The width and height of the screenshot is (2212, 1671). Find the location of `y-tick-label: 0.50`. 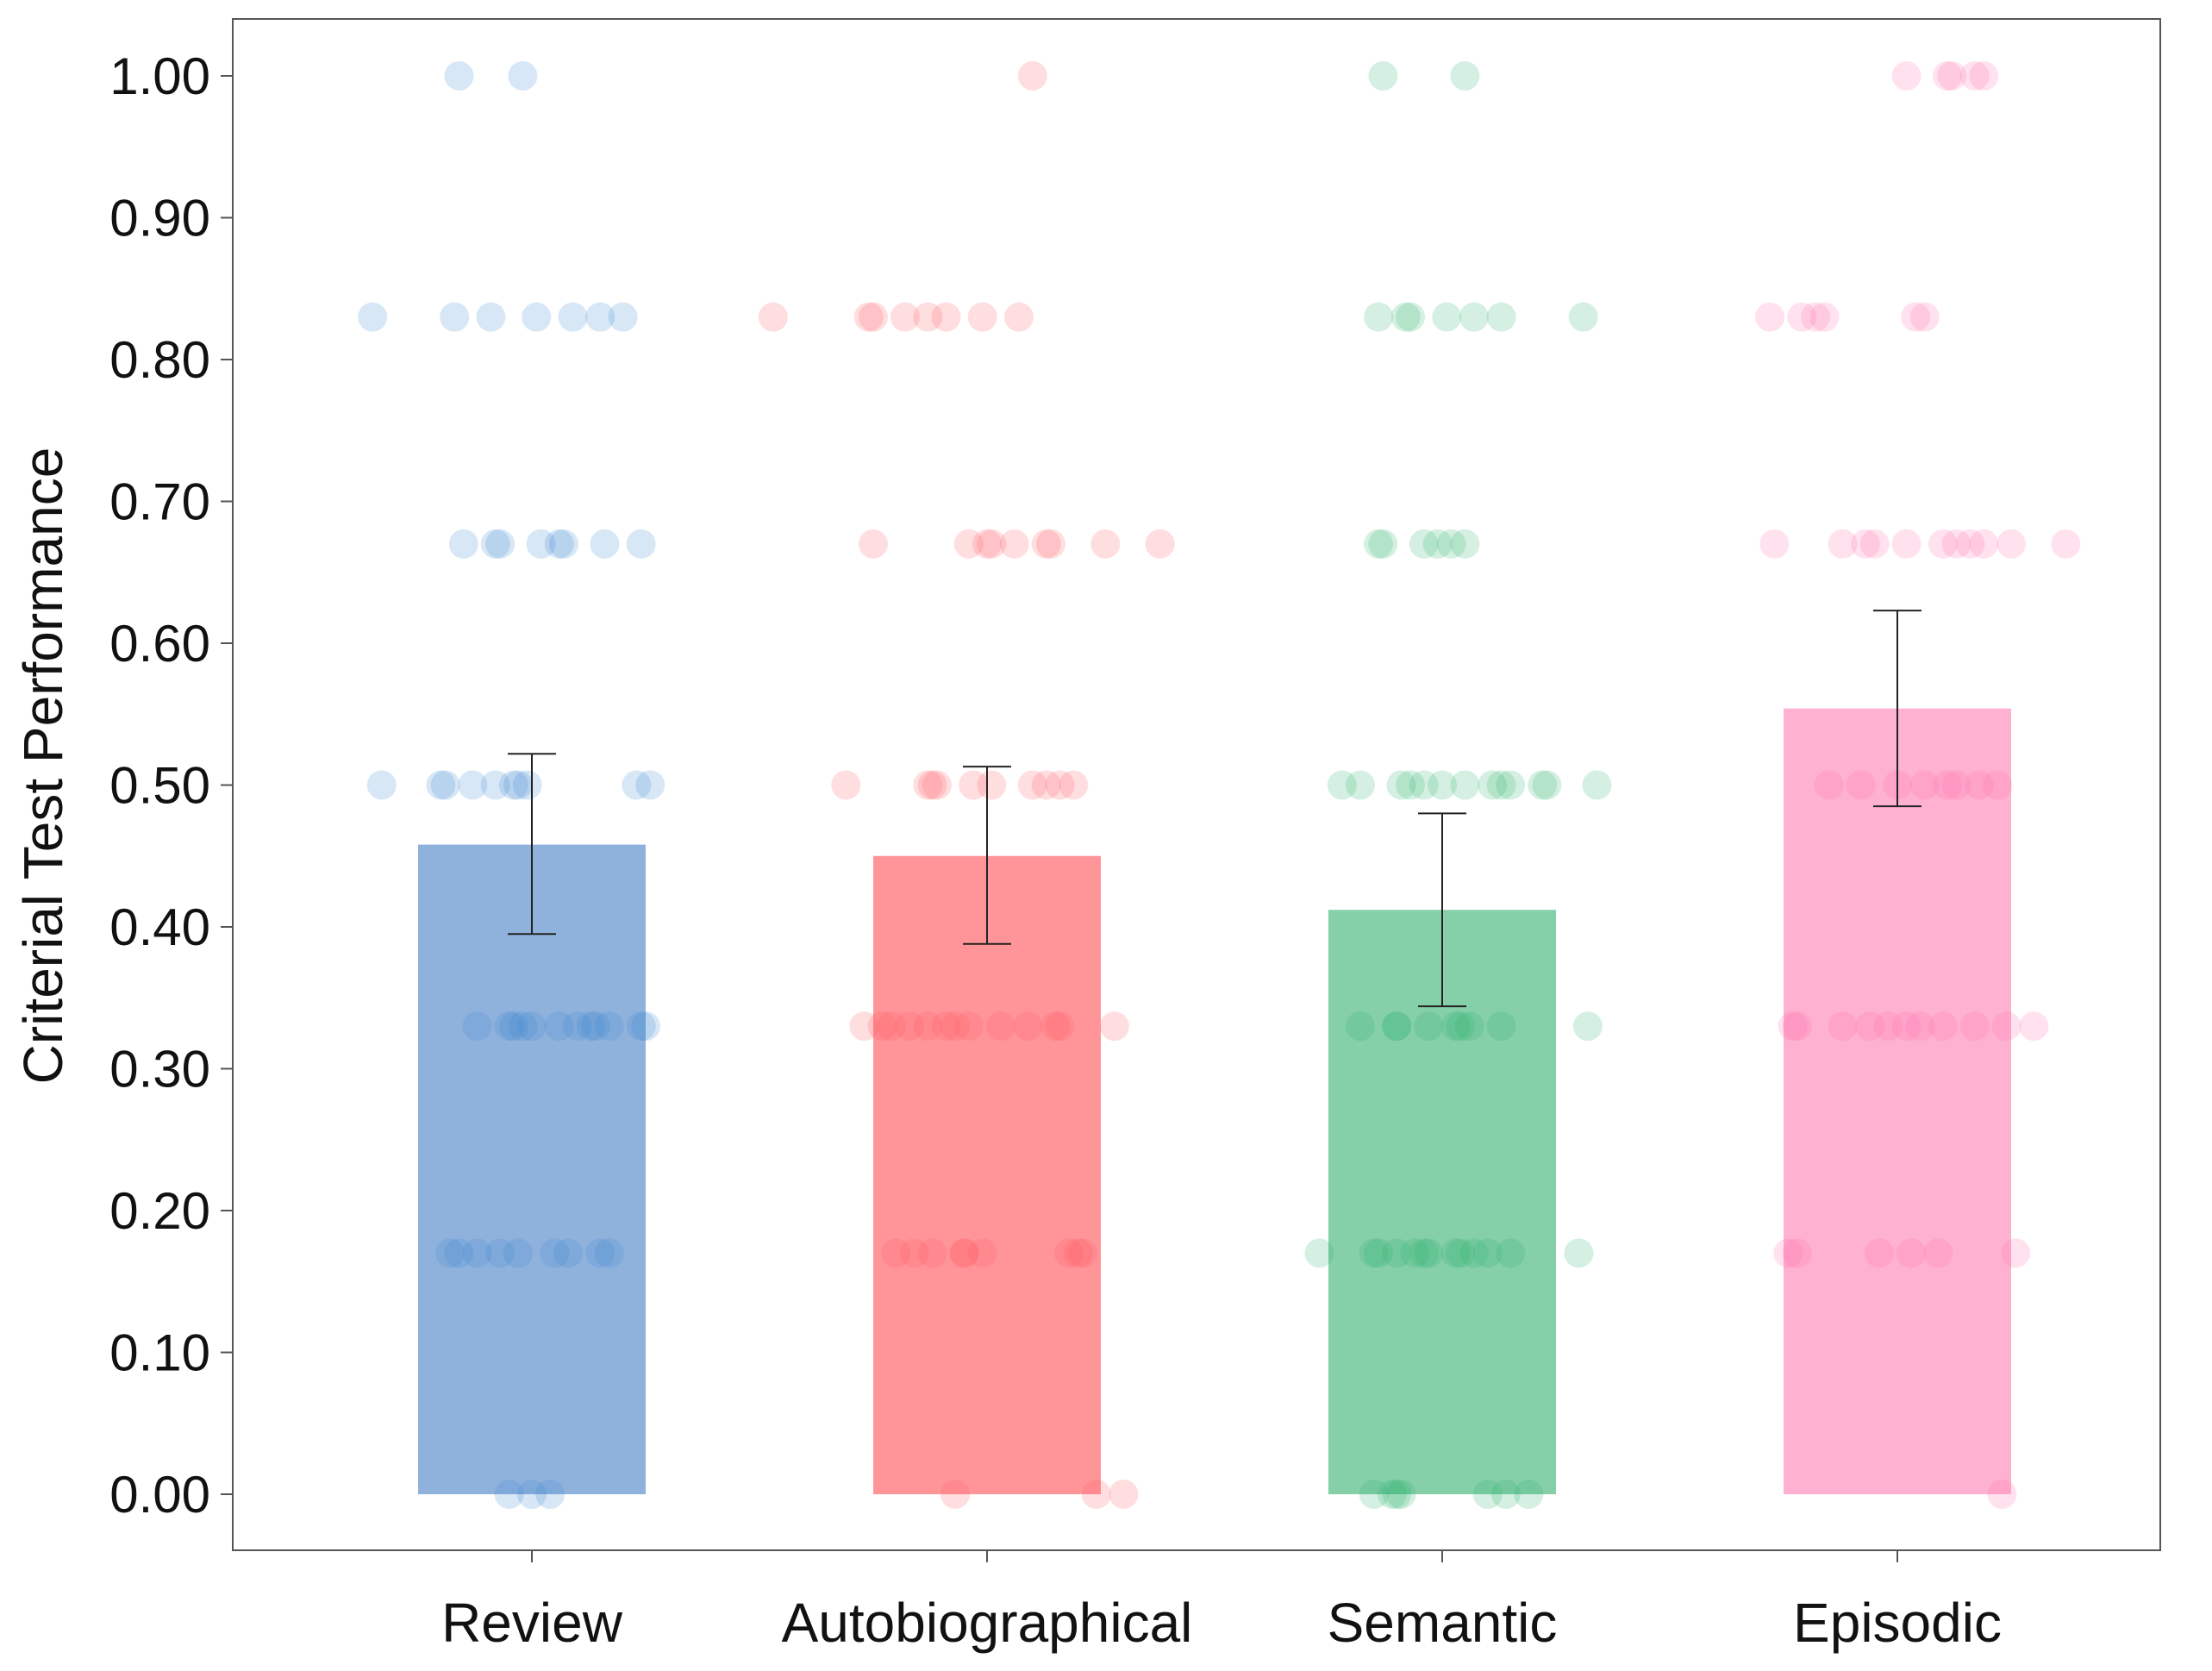

y-tick-label: 0.50 is located at coordinates (159, 786).